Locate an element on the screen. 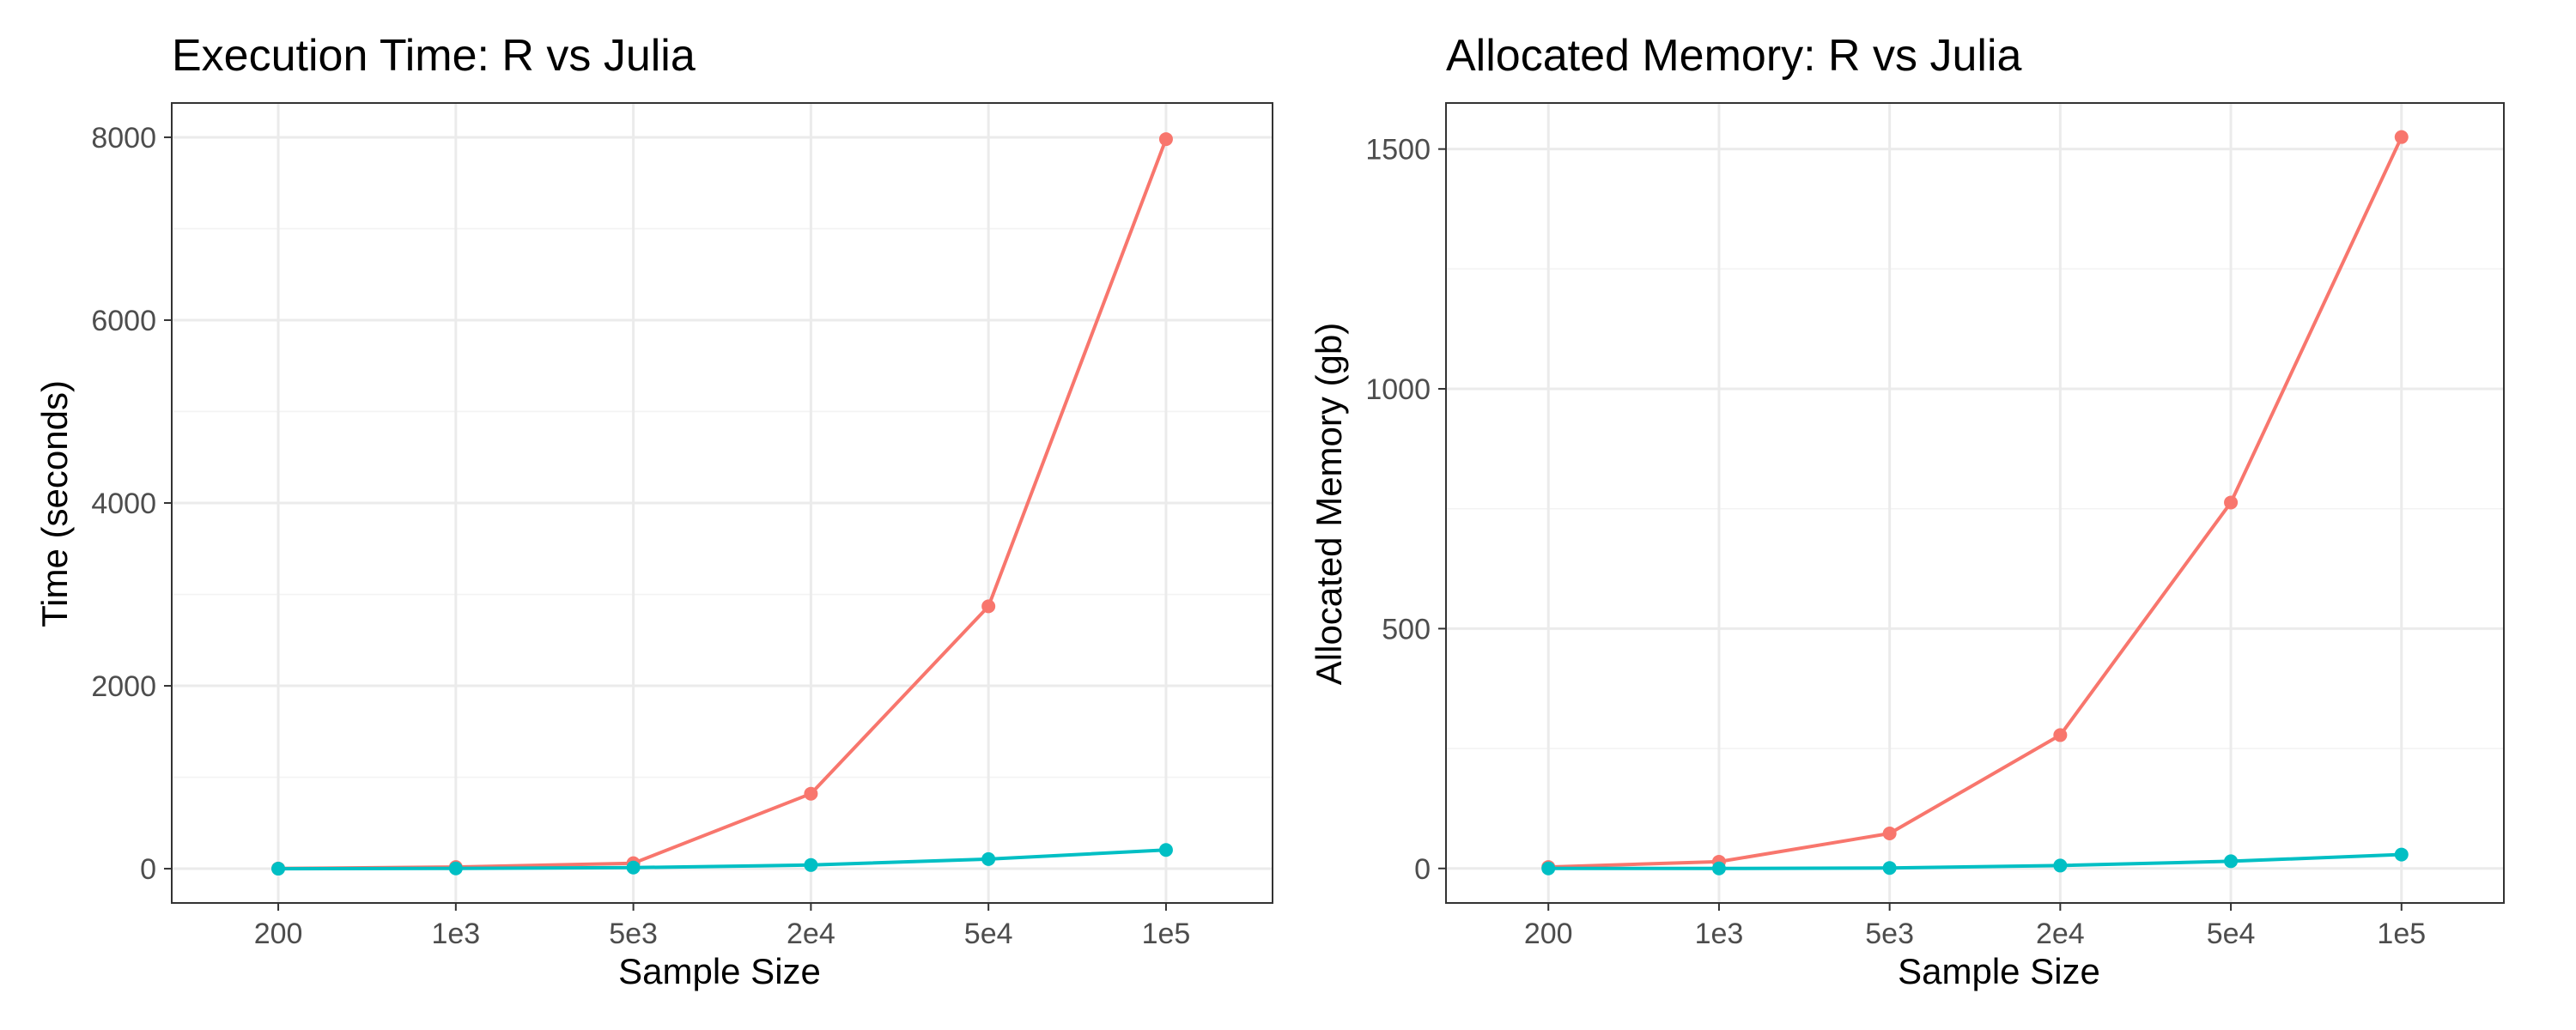  y-axis-title: Allocated Memory (gb) is located at coordinates (1329, 504).